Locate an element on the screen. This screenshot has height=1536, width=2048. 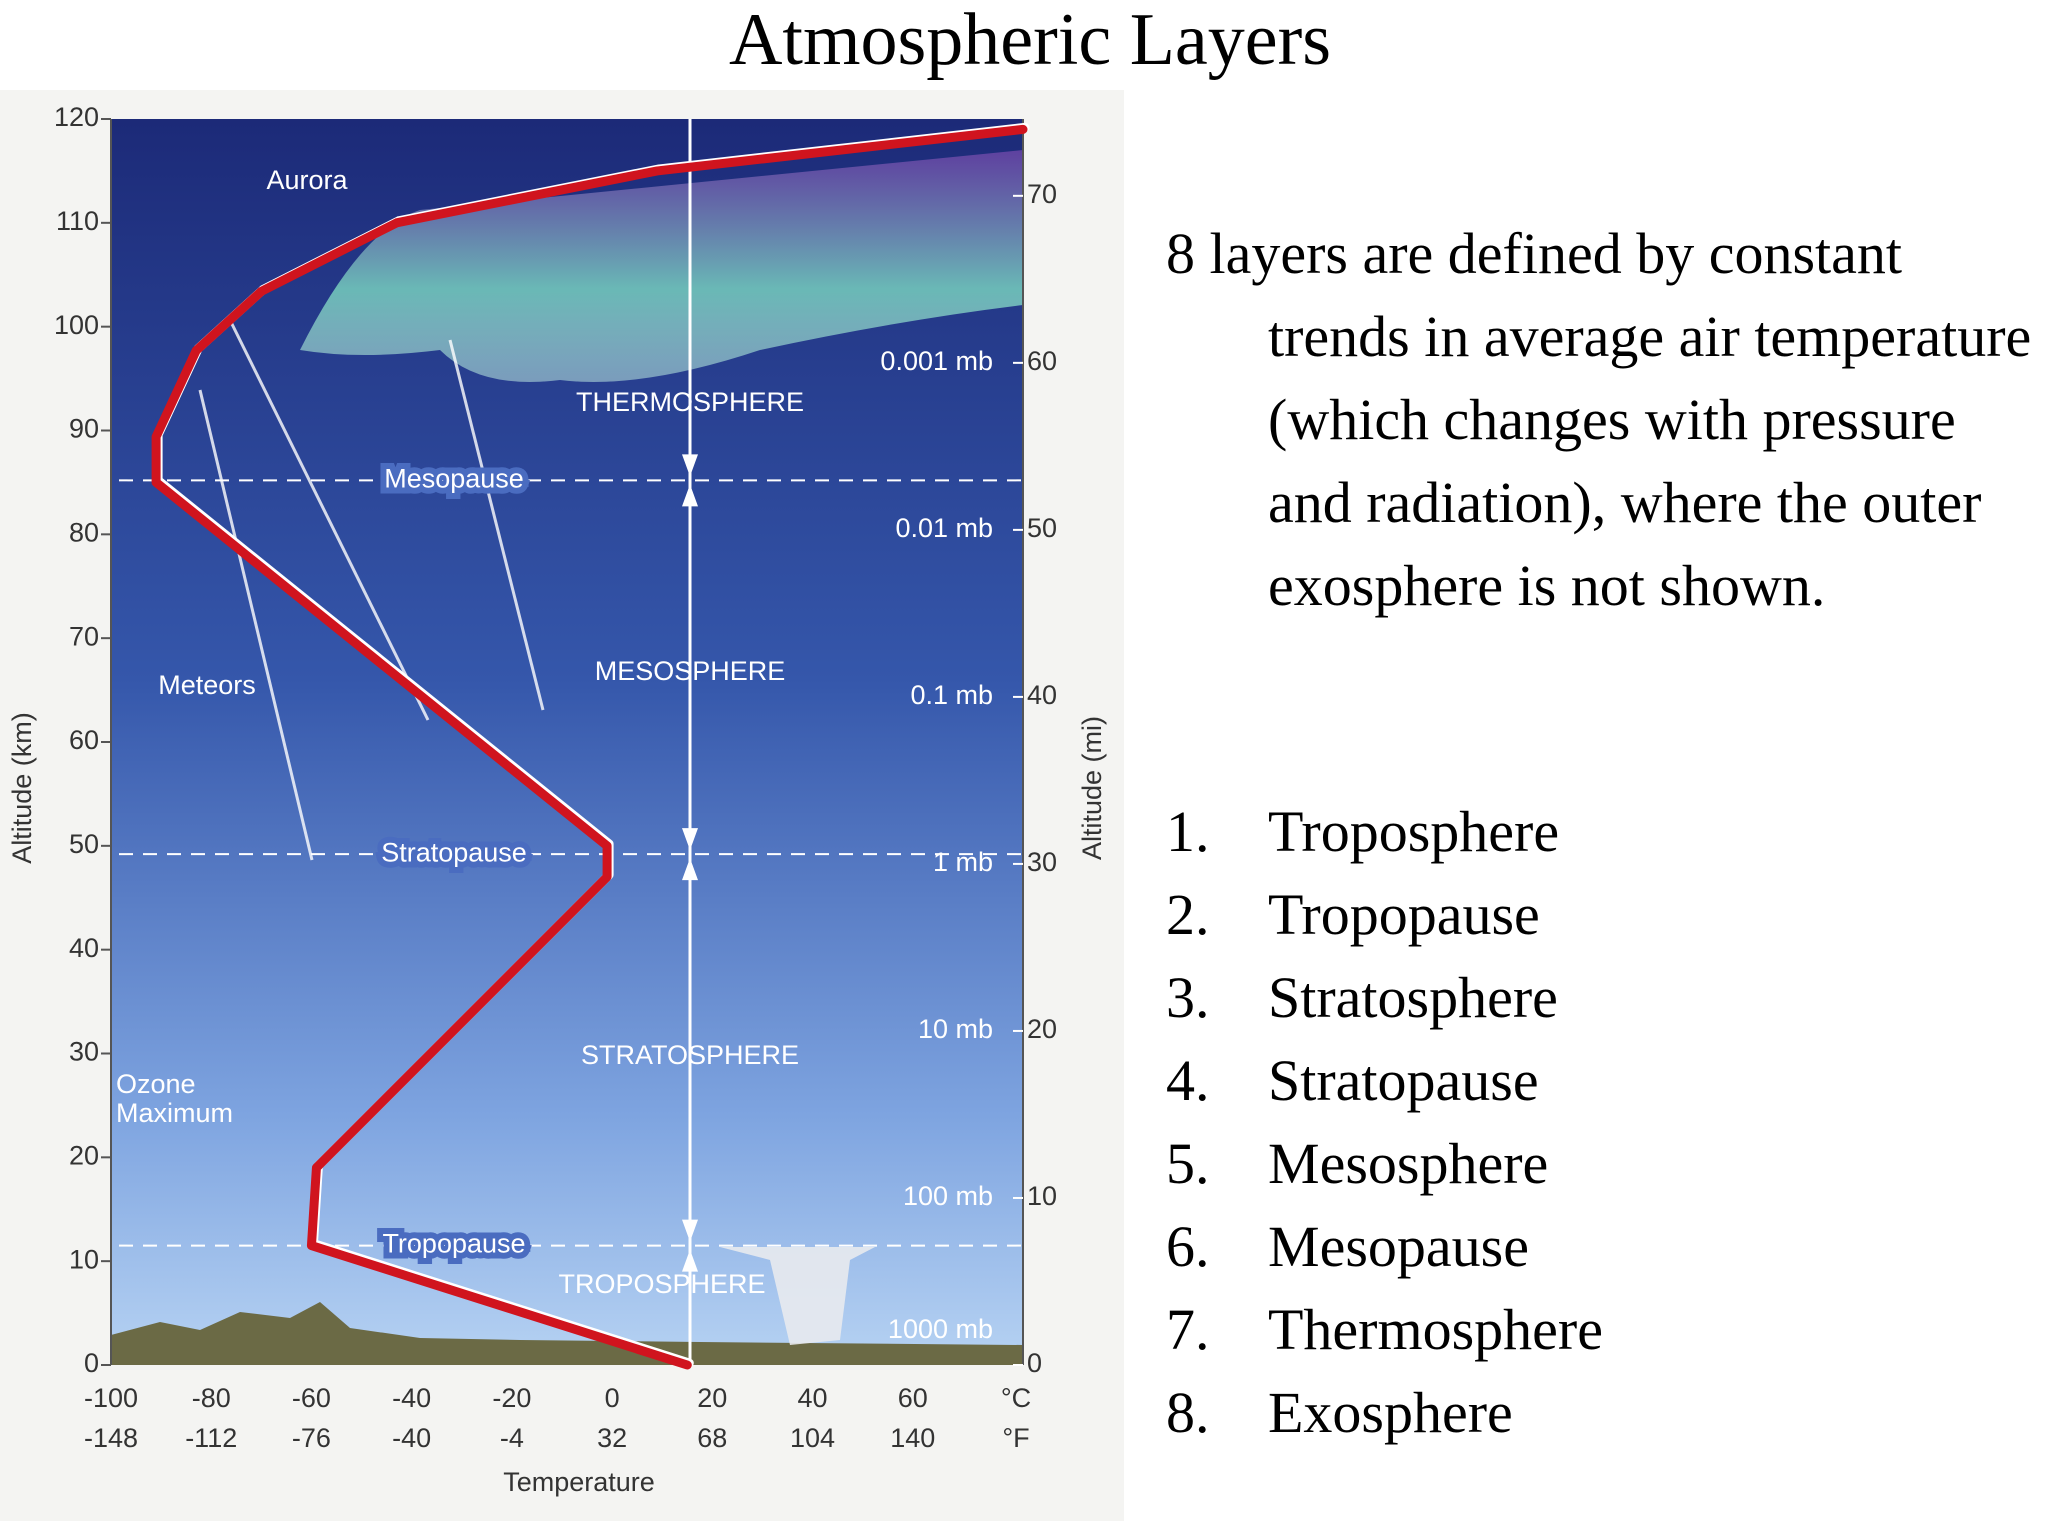
list-text: Thermosphere is located at coordinates (1435, 1329).